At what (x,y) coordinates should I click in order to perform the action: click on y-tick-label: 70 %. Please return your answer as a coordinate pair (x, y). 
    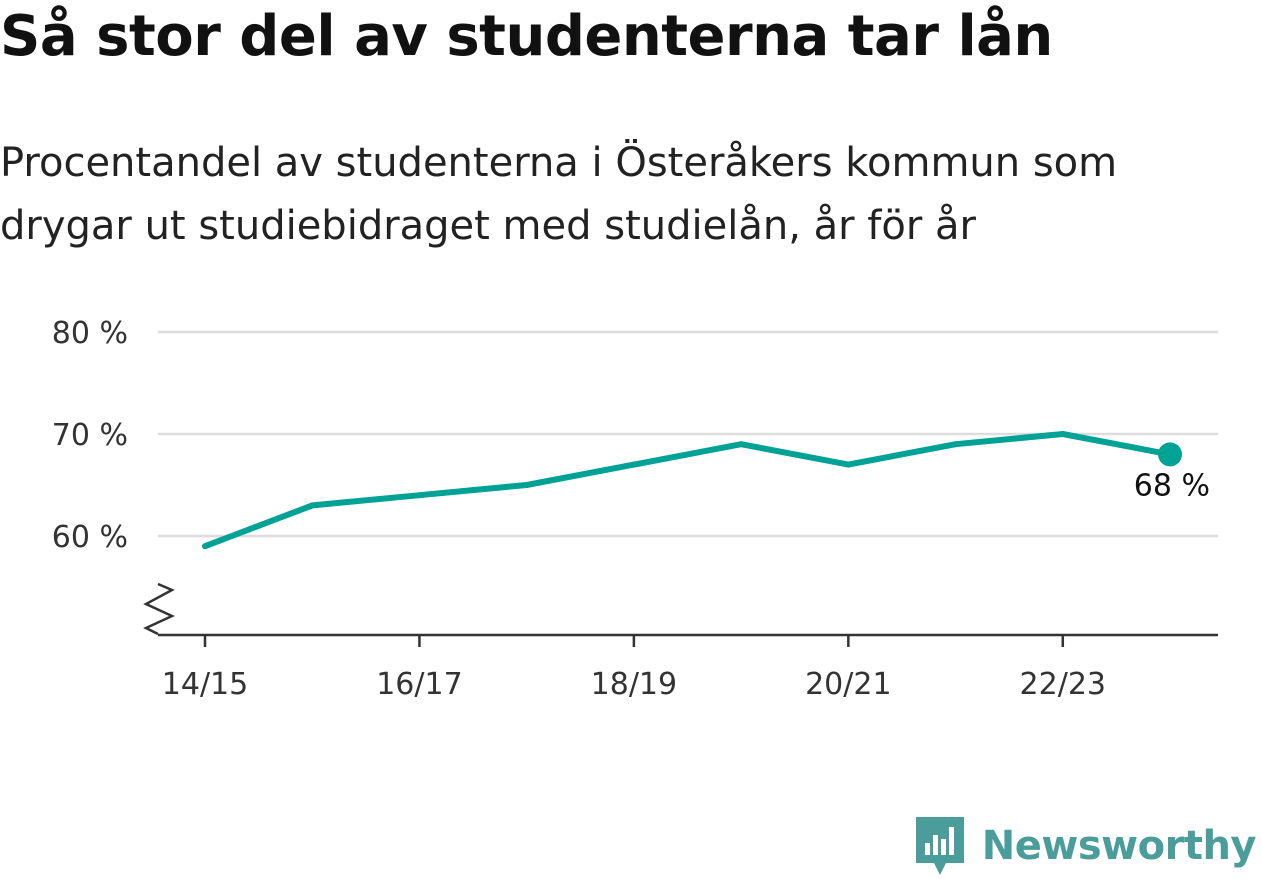
    Looking at the image, I should click on (90, 435).